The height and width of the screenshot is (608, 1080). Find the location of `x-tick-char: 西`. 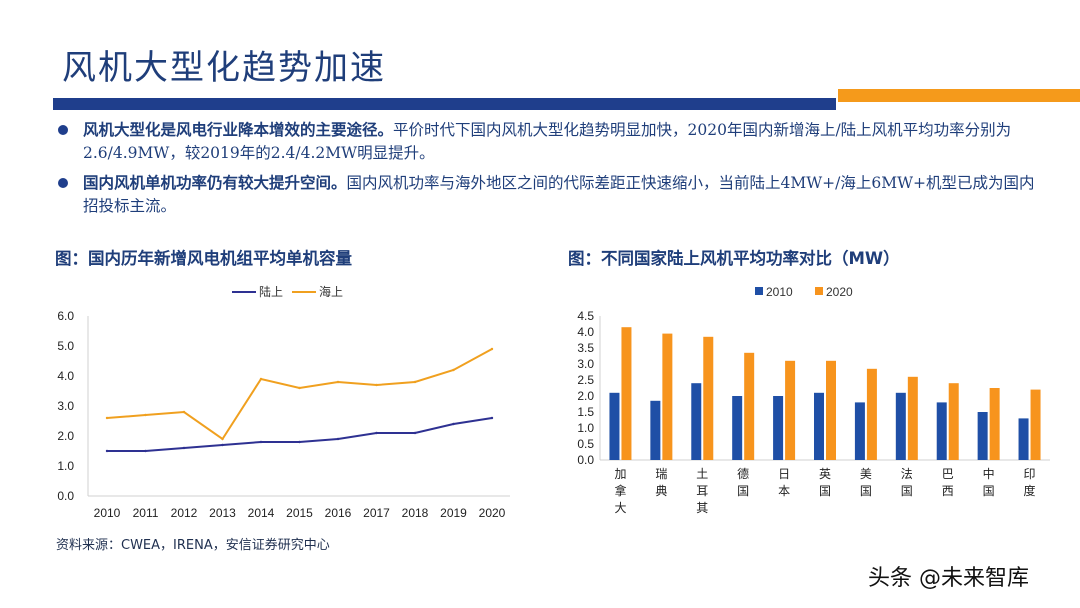

x-tick-char: 西 is located at coordinates (948, 491).